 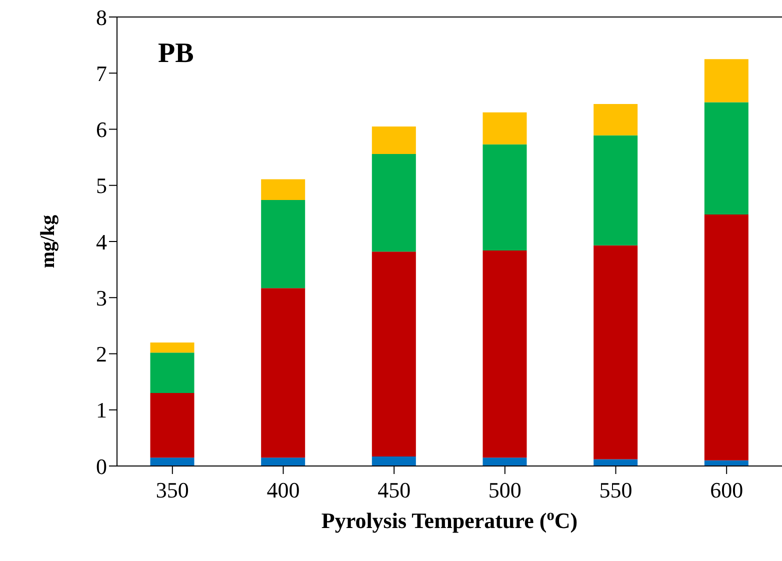 What do you see at coordinates (394, 490) in the screenshot?
I see `x-tick-label: 450` at bounding box center [394, 490].